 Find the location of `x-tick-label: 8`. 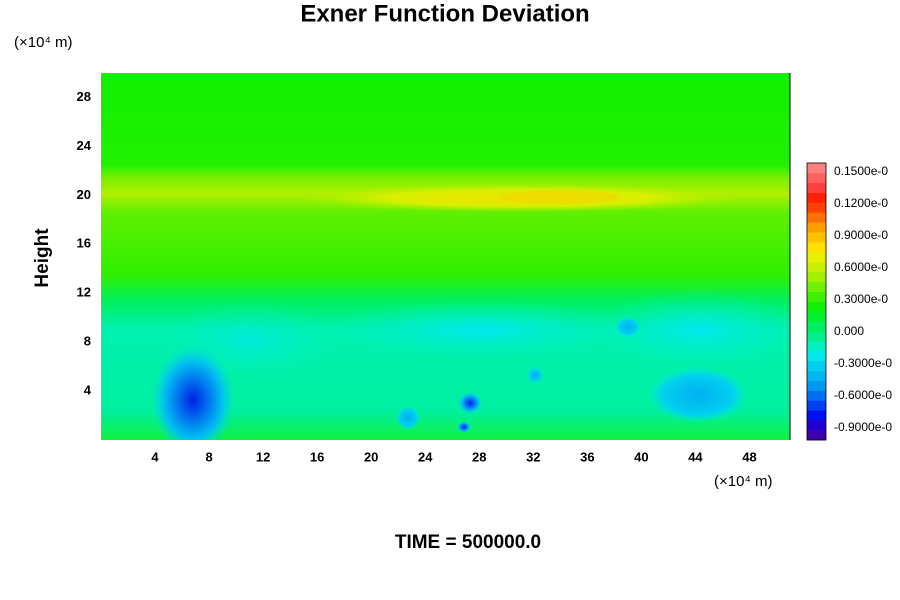

x-tick-label: 8 is located at coordinates (208, 456).